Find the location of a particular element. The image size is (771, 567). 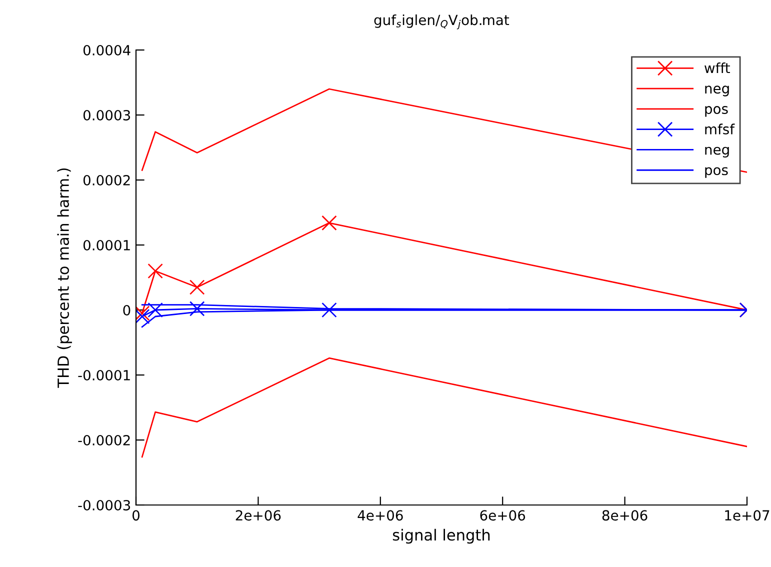

legend-label: mfsf is located at coordinates (720, 129).